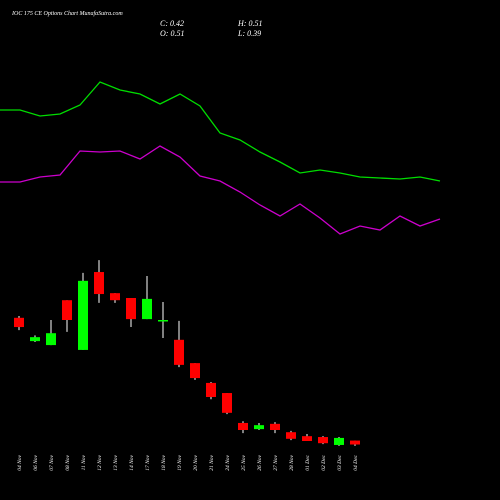 The image size is (500, 500). Describe the element at coordinates (172, 33) in the screenshot. I see `ohlc-label: O: 0.51` at that location.